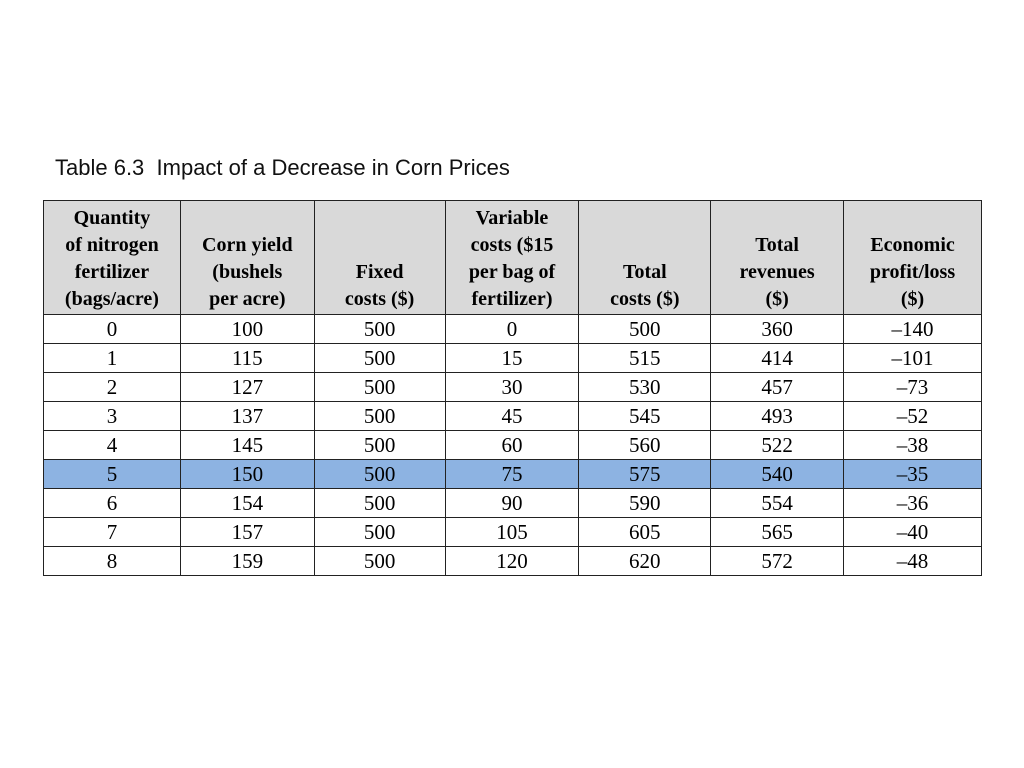  I want to click on cell-corn-yield: 157, so click(247, 532).